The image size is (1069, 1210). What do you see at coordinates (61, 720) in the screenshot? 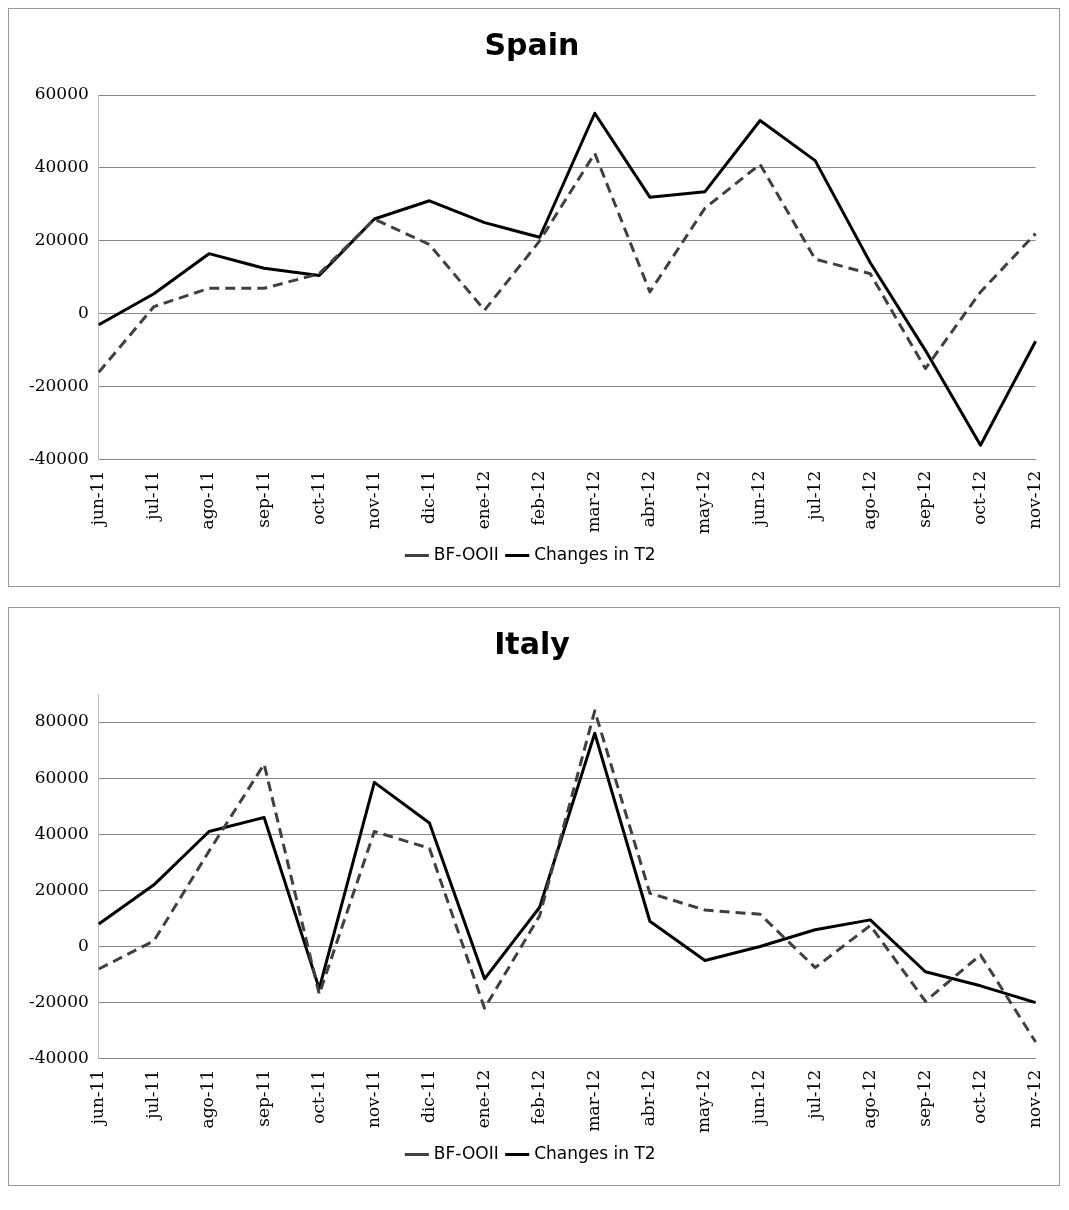
I see `y-tick-label: 80000` at bounding box center [61, 720].